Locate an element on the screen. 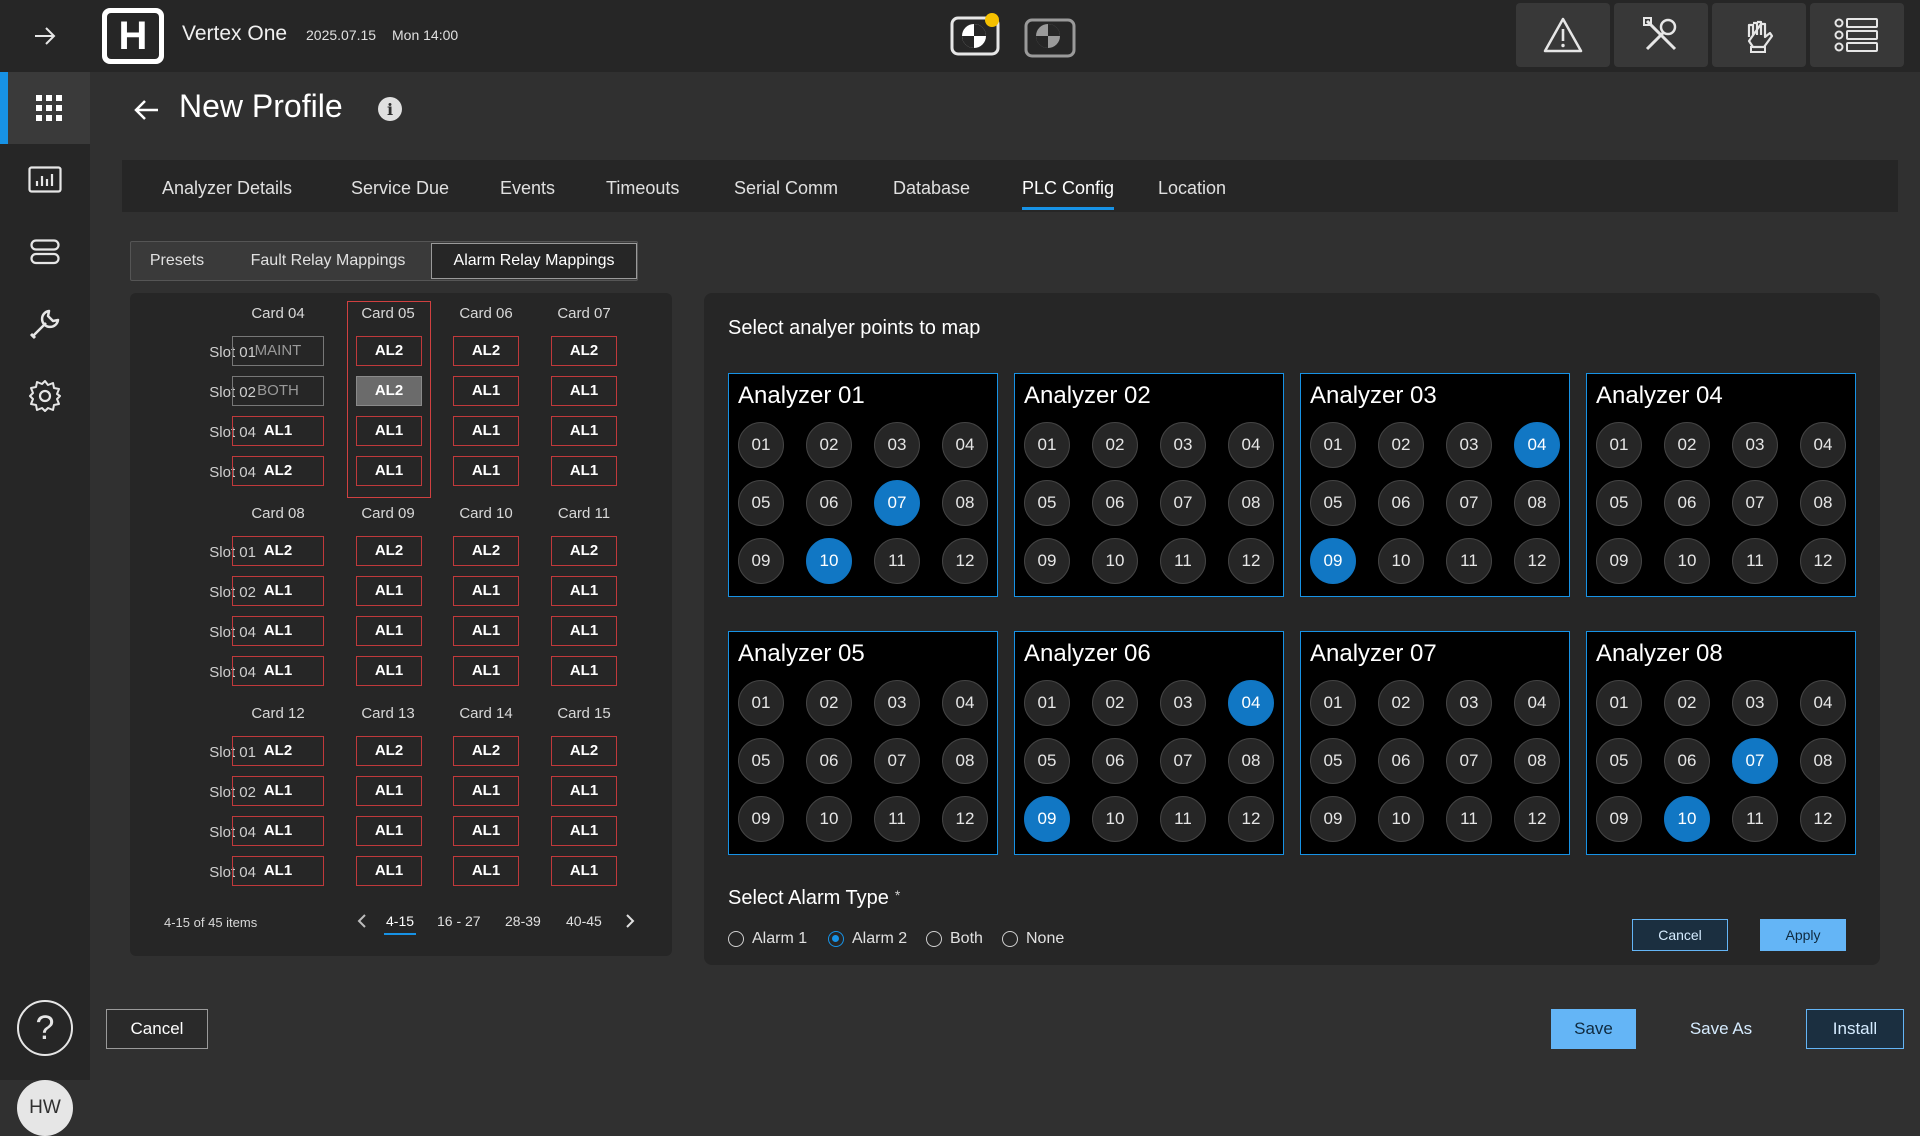 This screenshot has height=1136, width=1920. relay-cell: MAINT is located at coordinates (278, 351).